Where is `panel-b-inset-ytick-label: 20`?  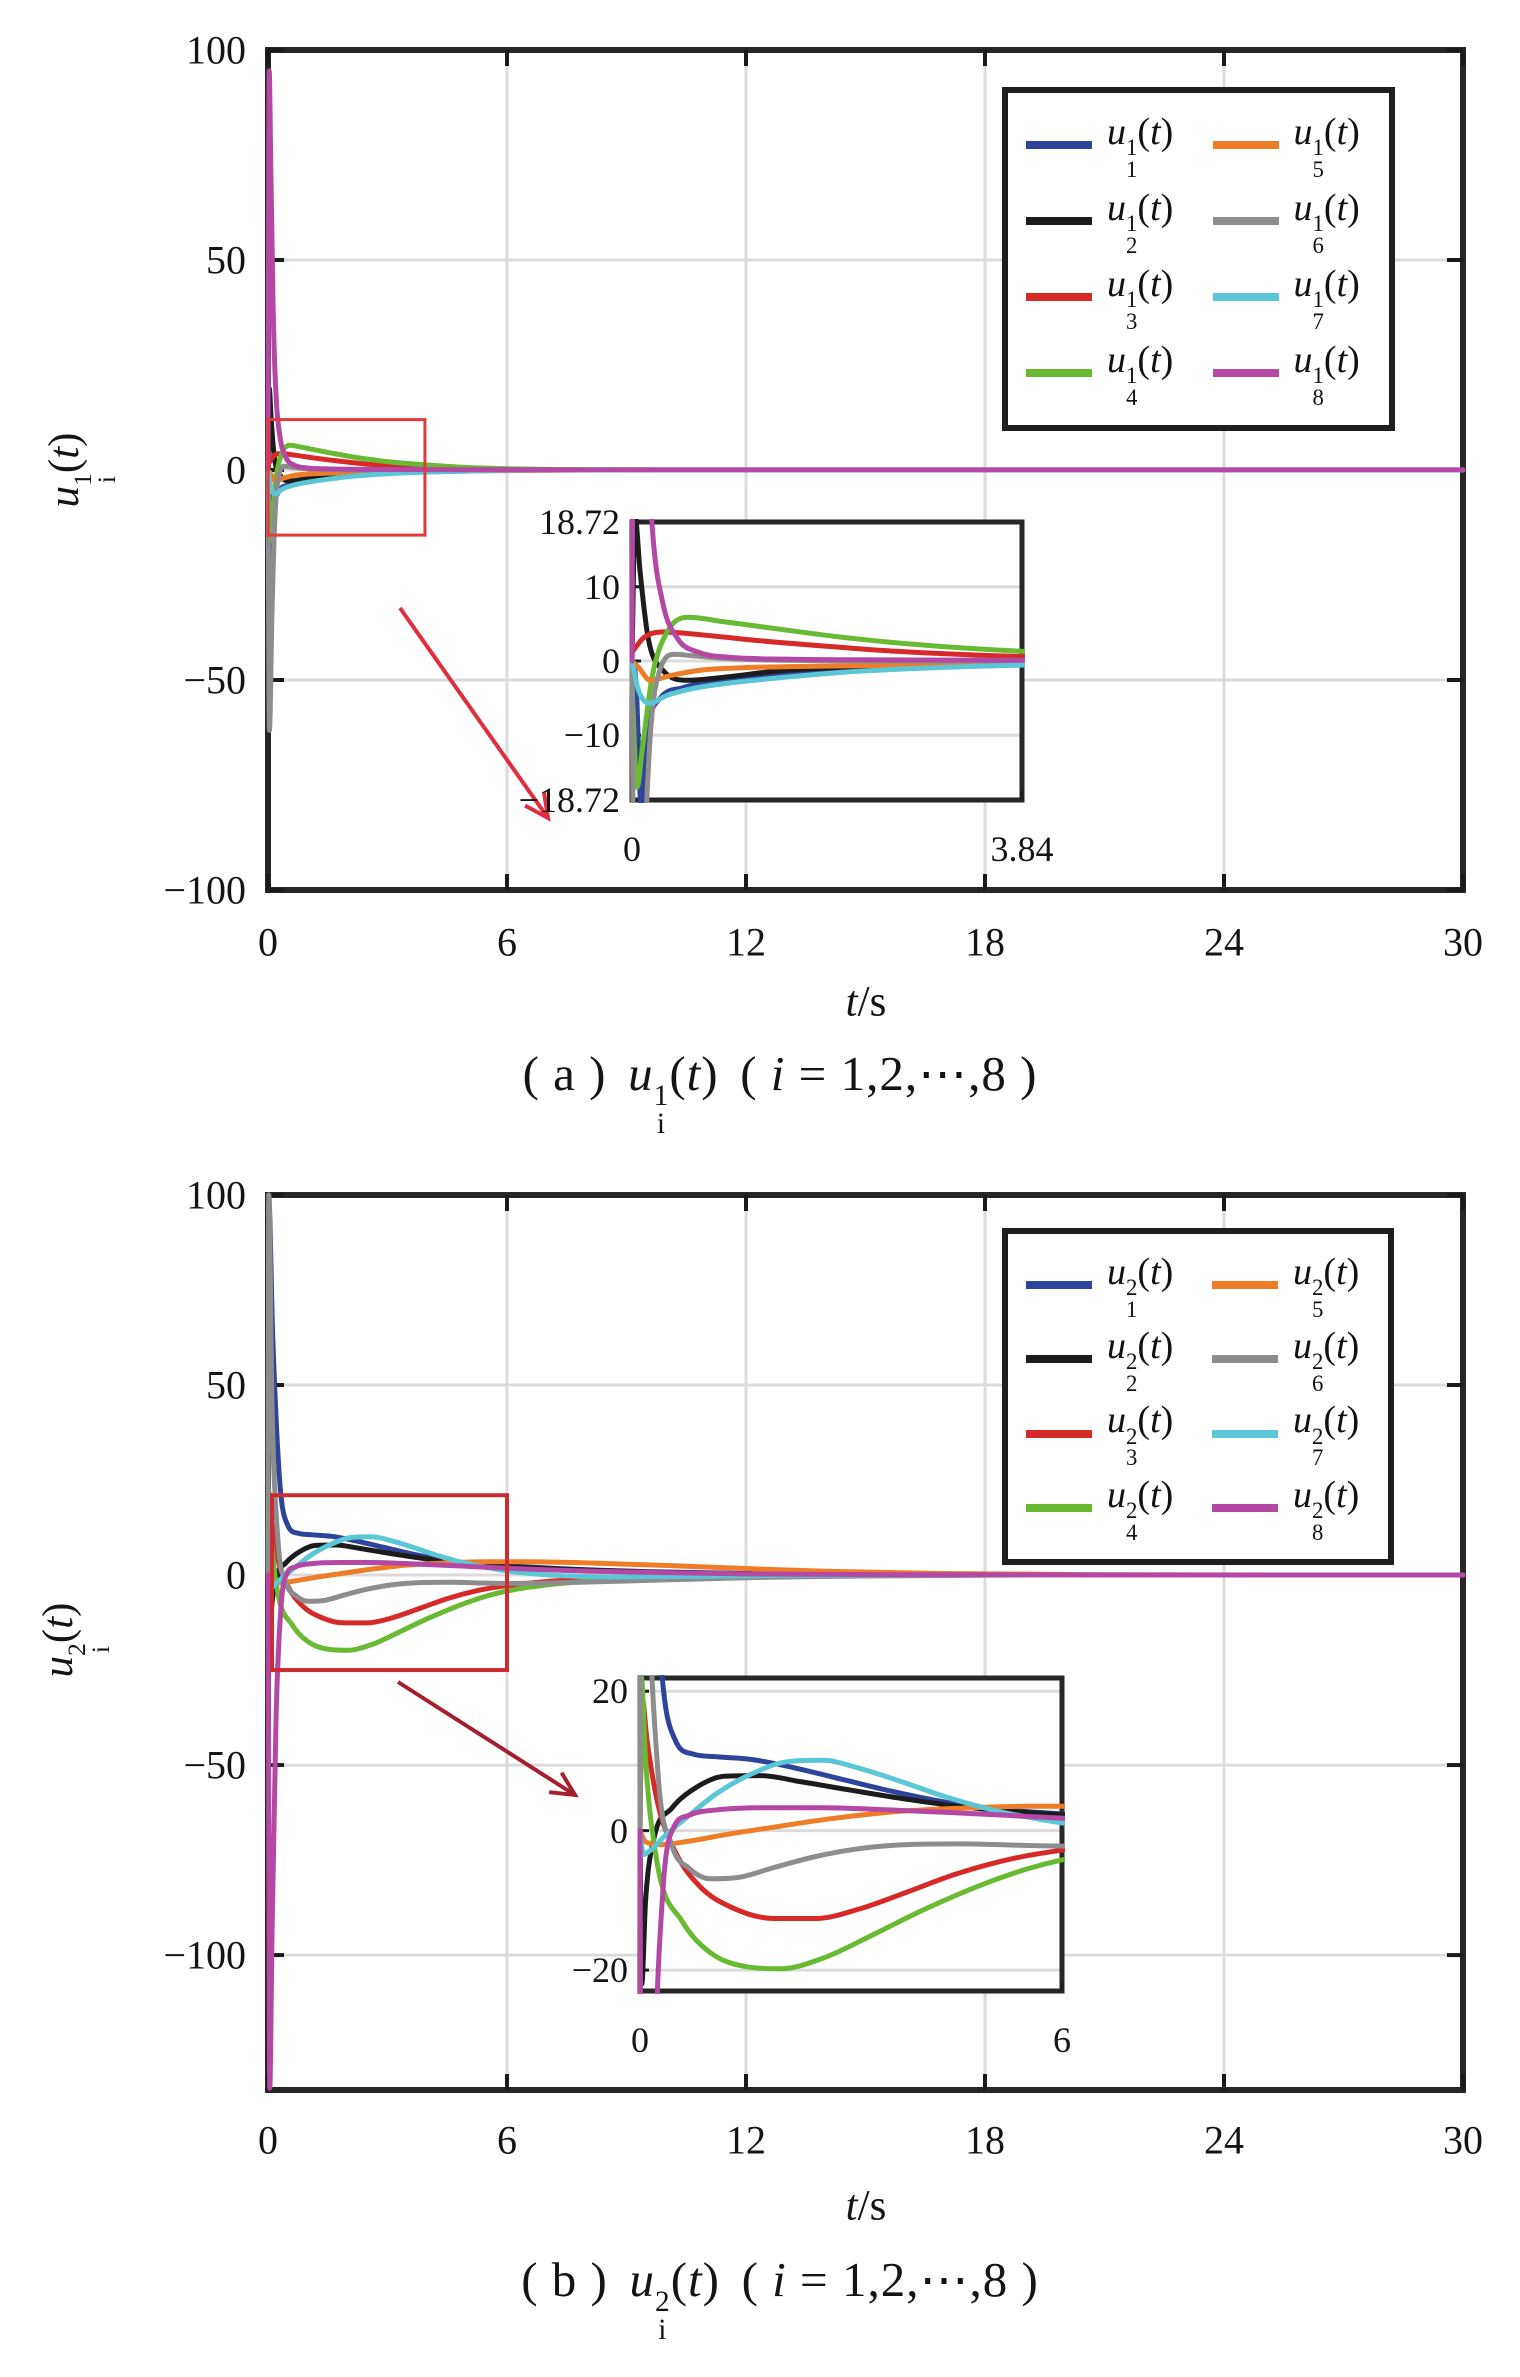 panel-b-inset-ytick-label: 20 is located at coordinates (610, 1691).